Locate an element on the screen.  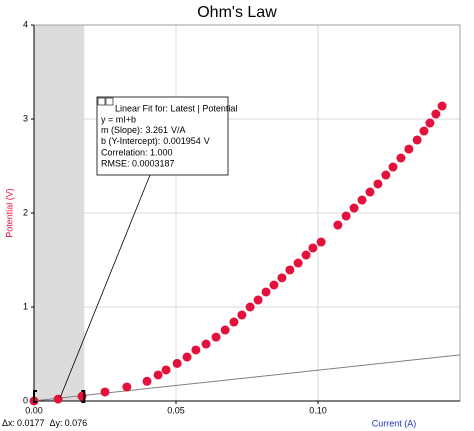
delta-dy: 0.076 is located at coordinates (76, 423).